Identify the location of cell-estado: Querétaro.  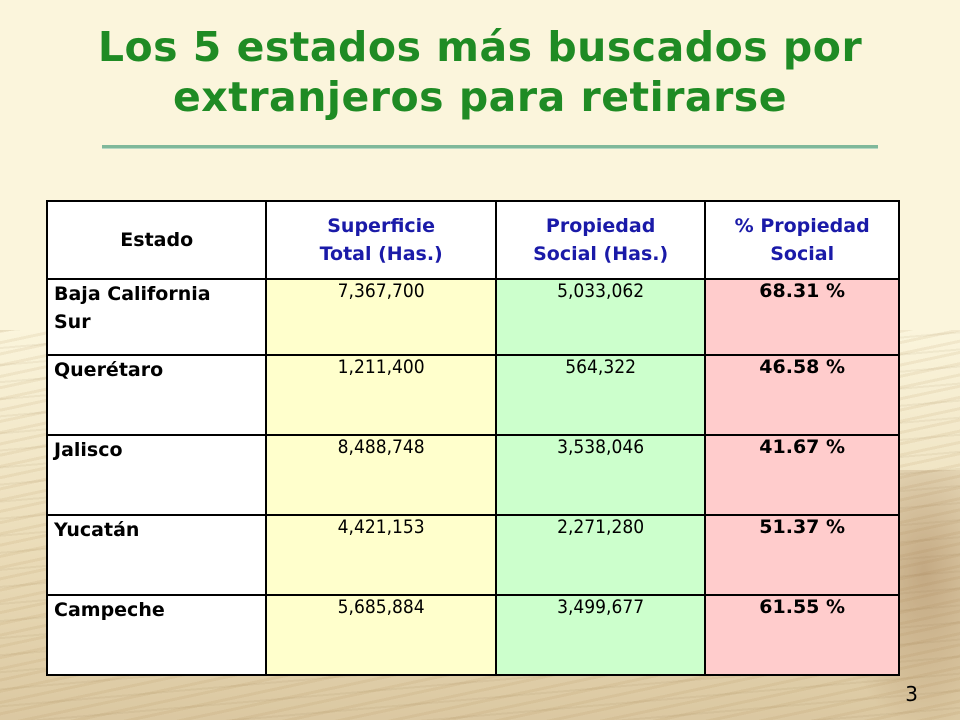
(156, 395).